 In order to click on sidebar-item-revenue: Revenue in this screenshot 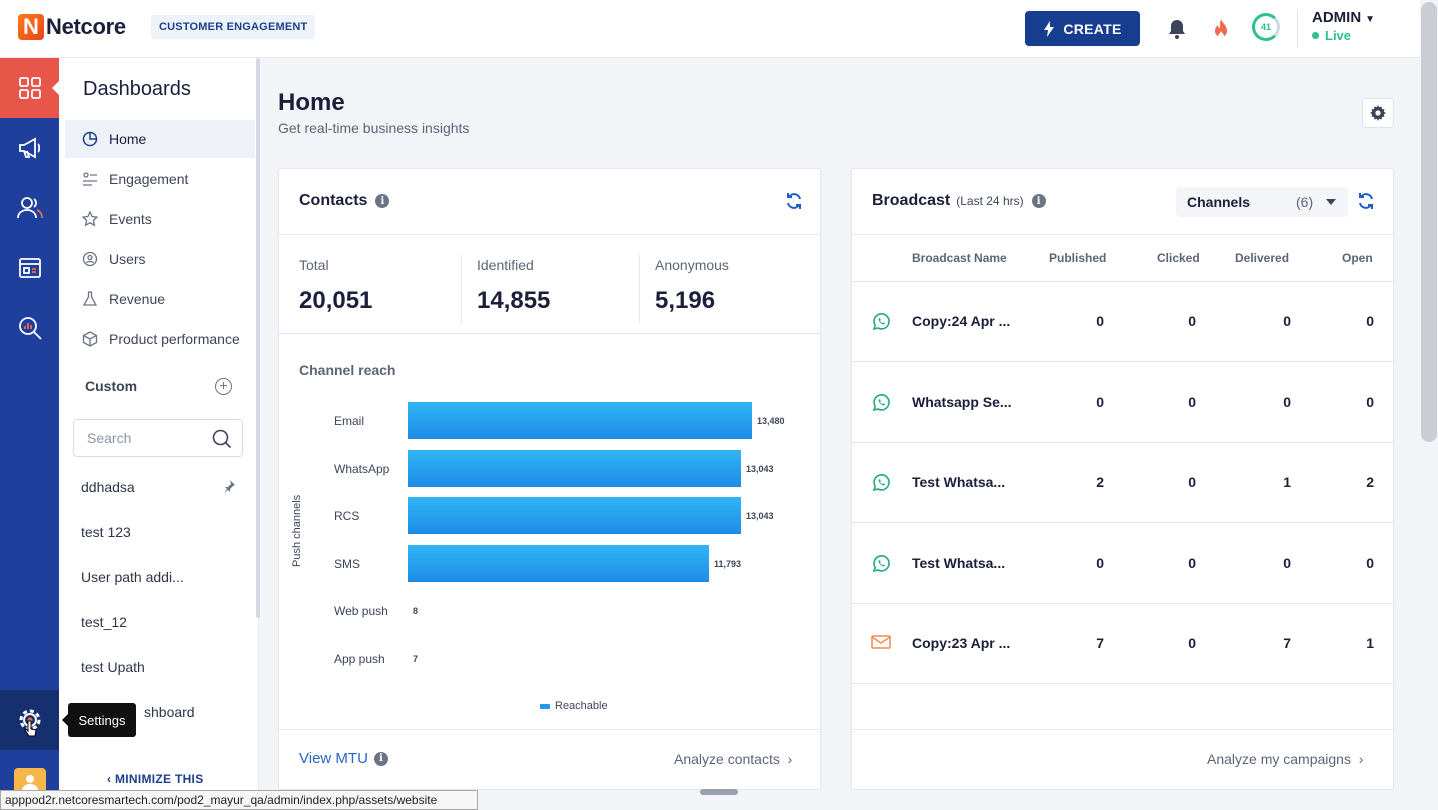, I will do `click(160, 299)`.